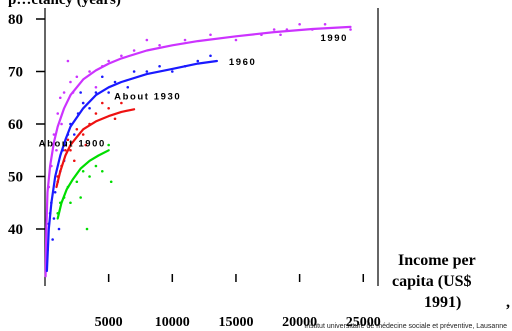 This screenshot has height=331, width=512. Describe the element at coordinates (432, 281) in the screenshot. I see `x-axis-label-line-2: capita (US$` at that location.